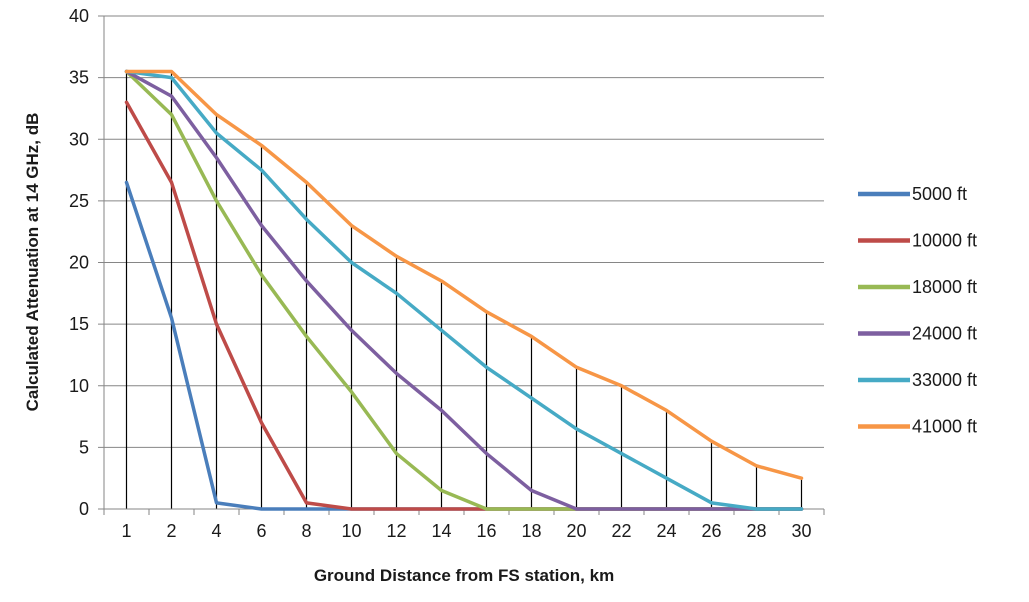 This screenshot has height=602, width=1029. What do you see at coordinates (216, 531) in the screenshot?
I see `x-tick-label: 4` at bounding box center [216, 531].